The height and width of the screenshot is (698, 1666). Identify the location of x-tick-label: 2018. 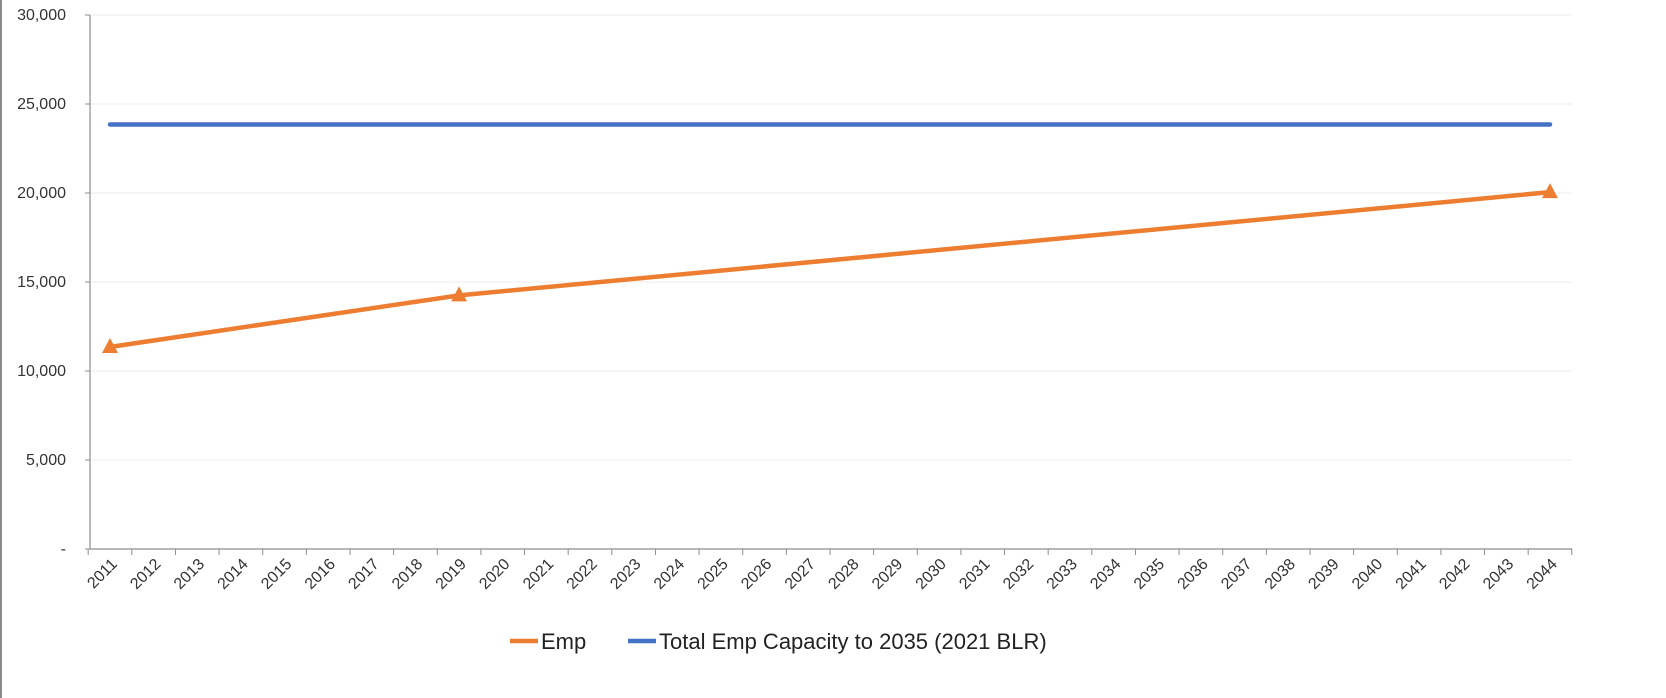
(407, 574).